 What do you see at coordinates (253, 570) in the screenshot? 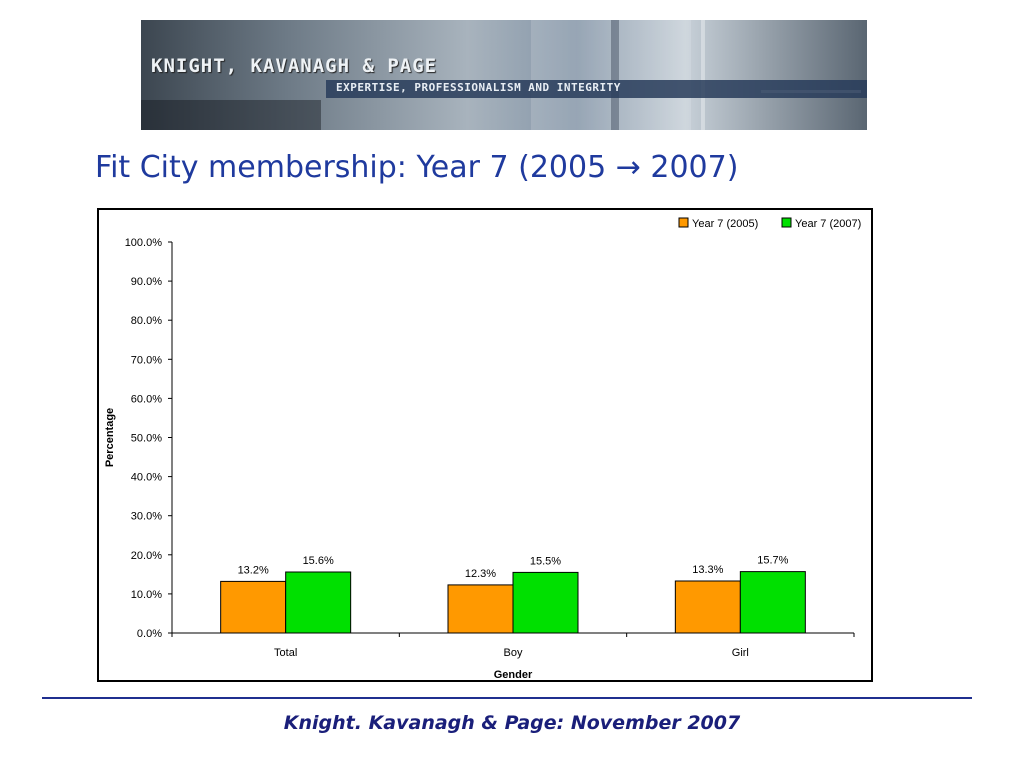
I see `data-label: 13.2%` at bounding box center [253, 570].